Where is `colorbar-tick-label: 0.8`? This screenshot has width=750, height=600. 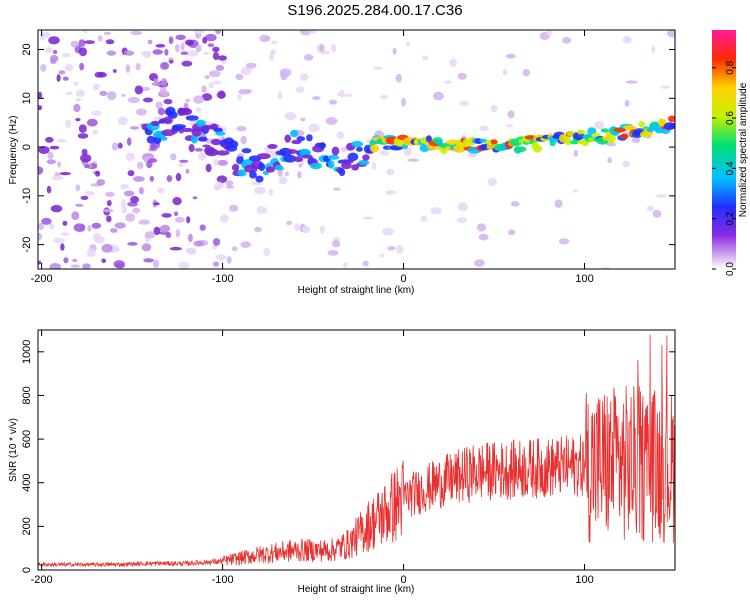 colorbar-tick-label: 0.8 is located at coordinates (730, 67).